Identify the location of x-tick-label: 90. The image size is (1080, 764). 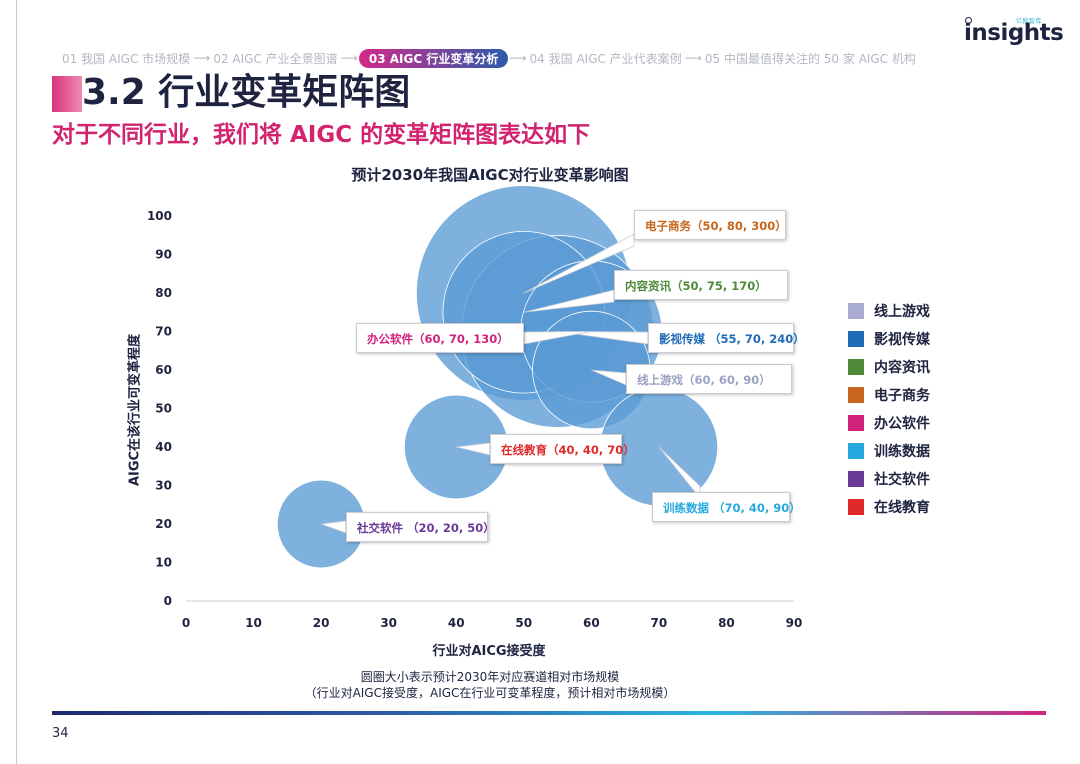
(794, 623).